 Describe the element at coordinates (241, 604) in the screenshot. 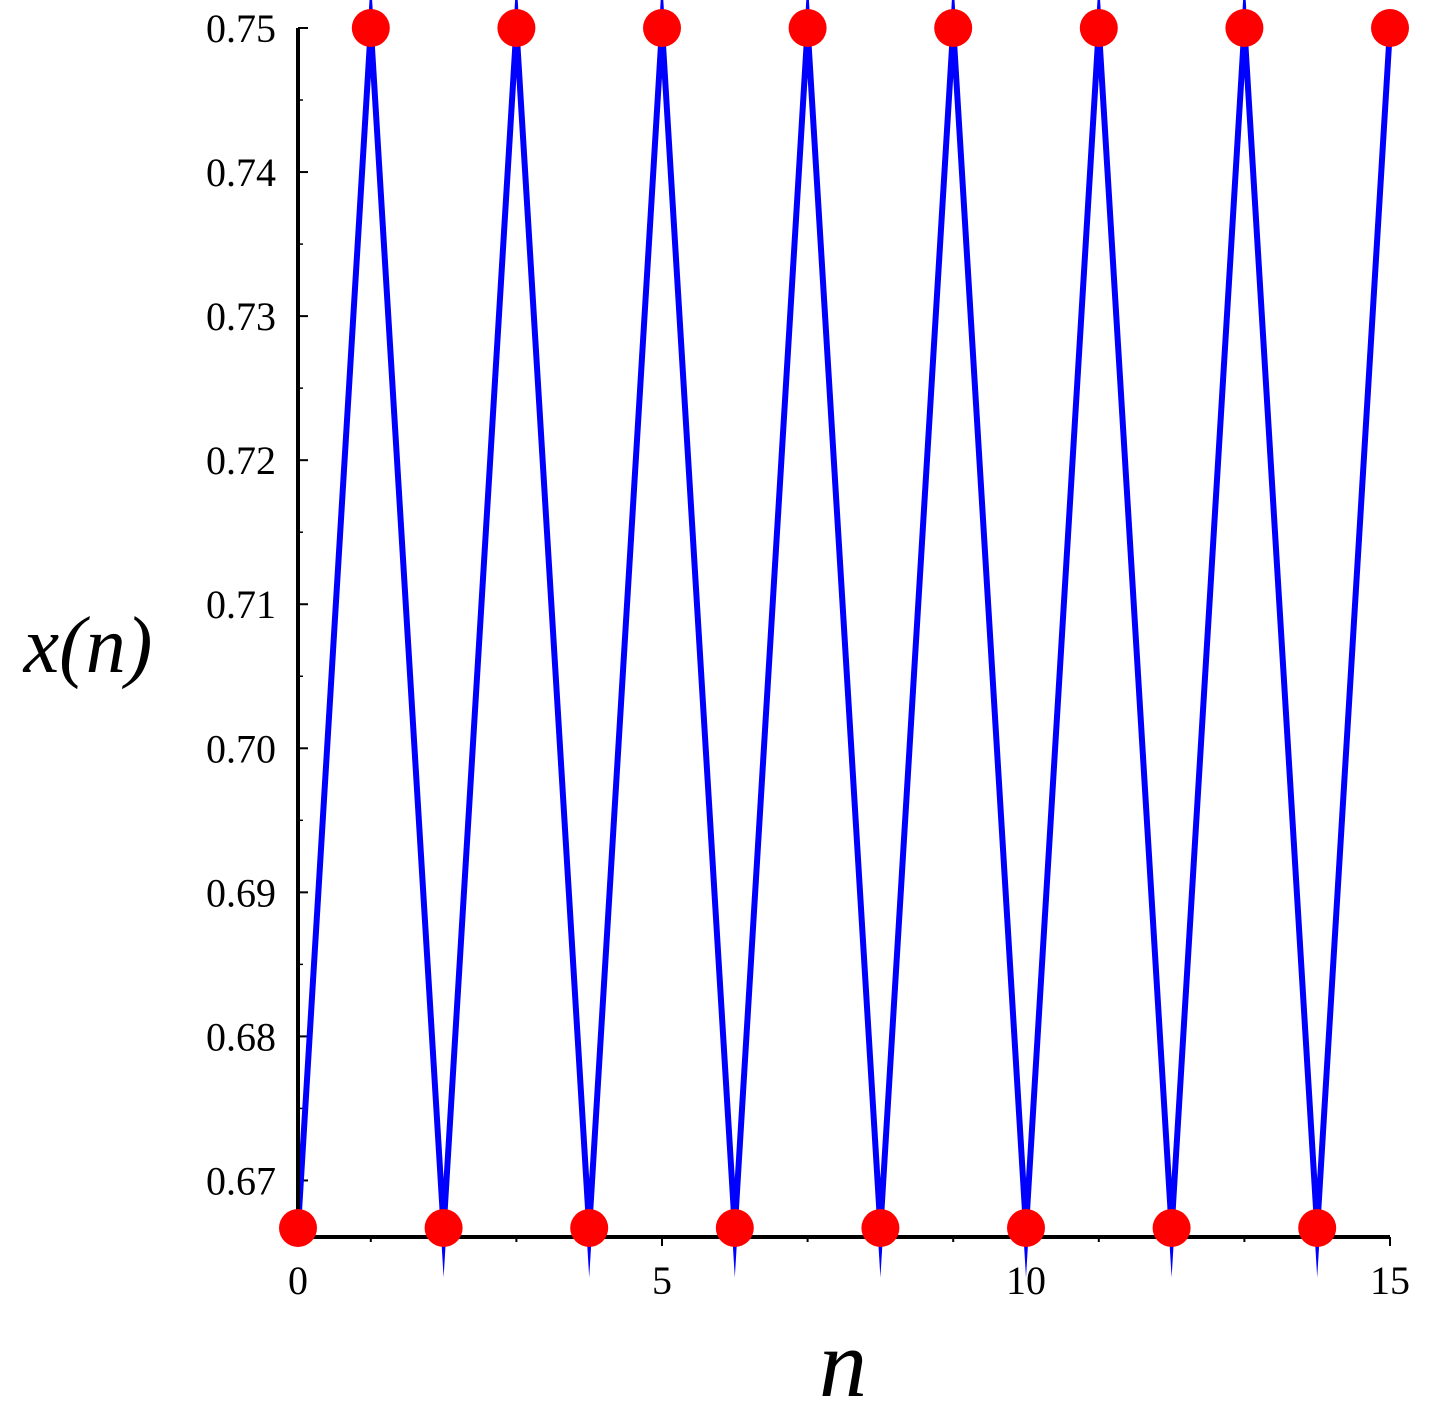

I see `y-tick-label: 0.71` at that location.